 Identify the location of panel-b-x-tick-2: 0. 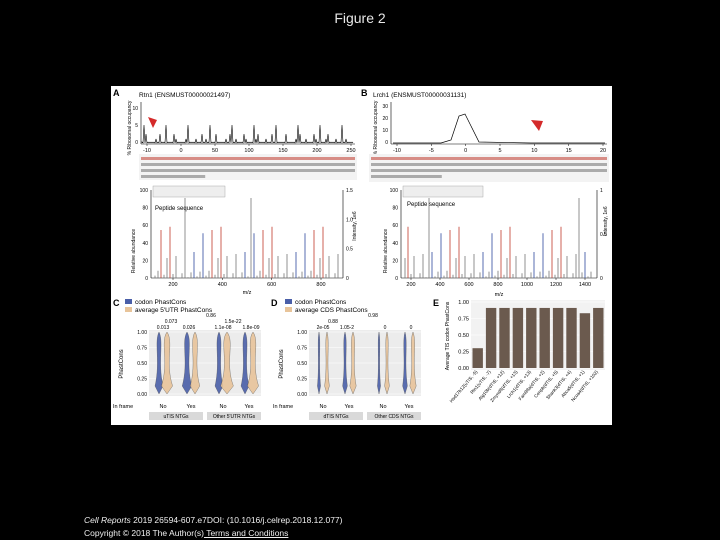
(465, 151).